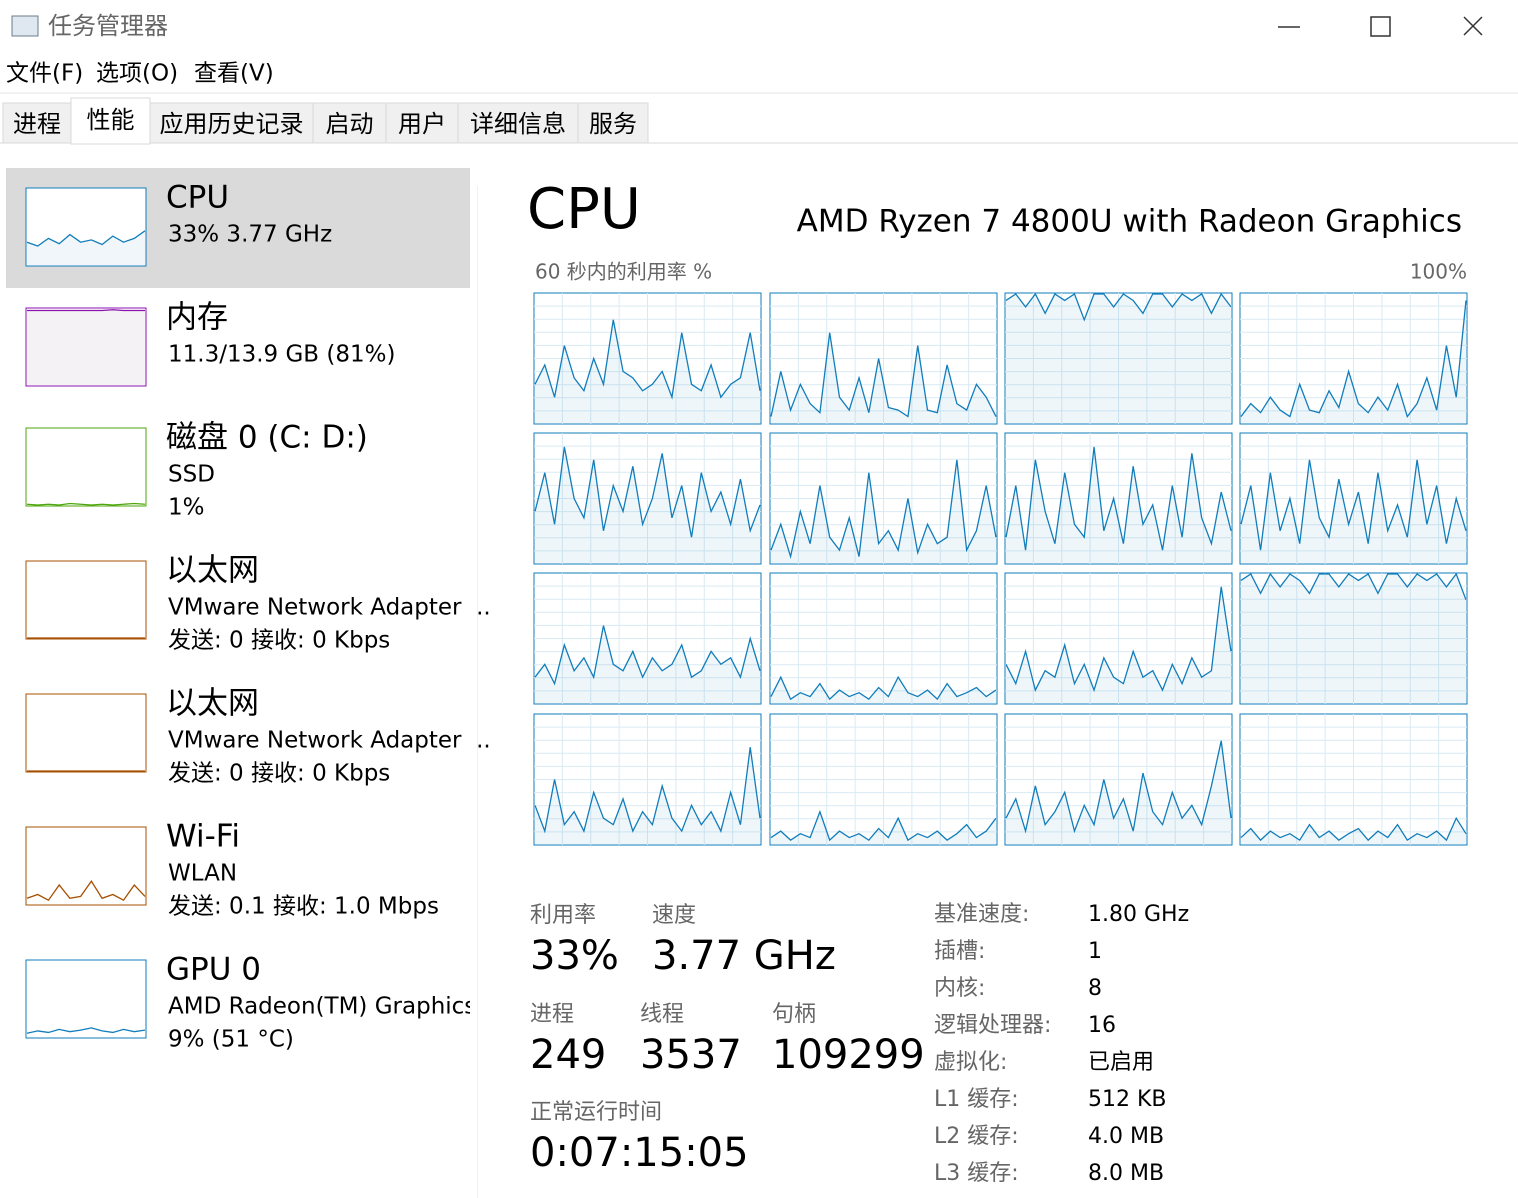 Image resolution: width=1518 pixels, height=1198 pixels. I want to click on detail-label: 逻辑处理器:, so click(992, 1025).